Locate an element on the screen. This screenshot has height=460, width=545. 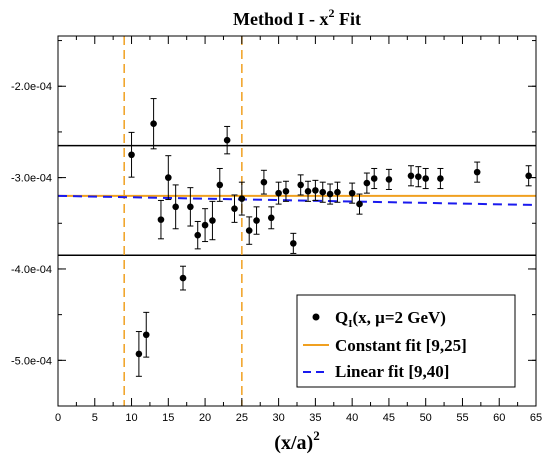
x-tick-label: 15 is located at coordinates (168, 418).